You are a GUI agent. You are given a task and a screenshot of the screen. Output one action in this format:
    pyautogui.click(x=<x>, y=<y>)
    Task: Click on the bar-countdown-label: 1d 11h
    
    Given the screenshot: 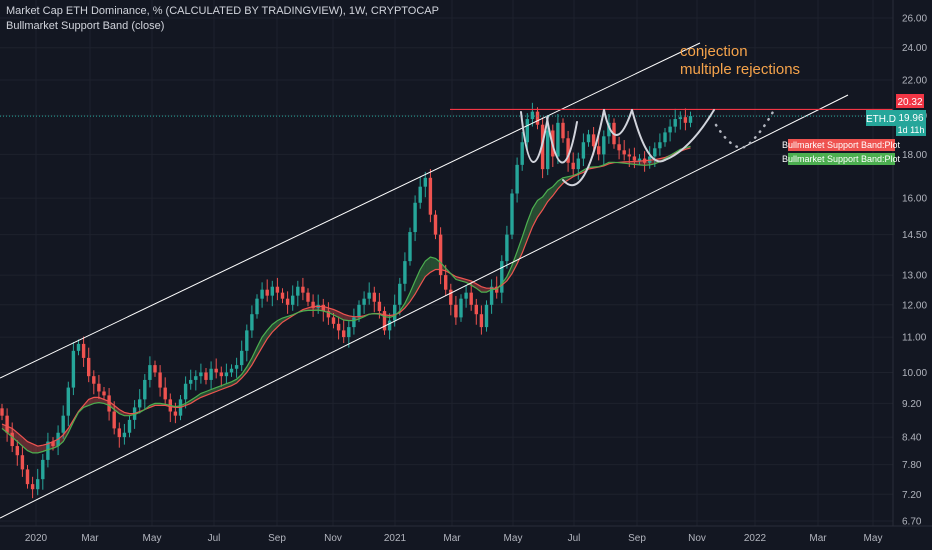 What is the action you would take?
    pyautogui.click(x=911, y=130)
    